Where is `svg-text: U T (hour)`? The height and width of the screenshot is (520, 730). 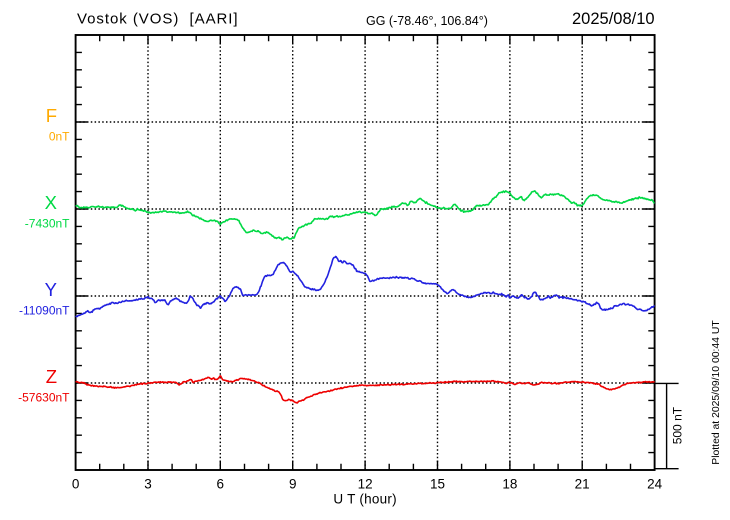
svg-text: U T (hour) is located at coordinates (365, 499).